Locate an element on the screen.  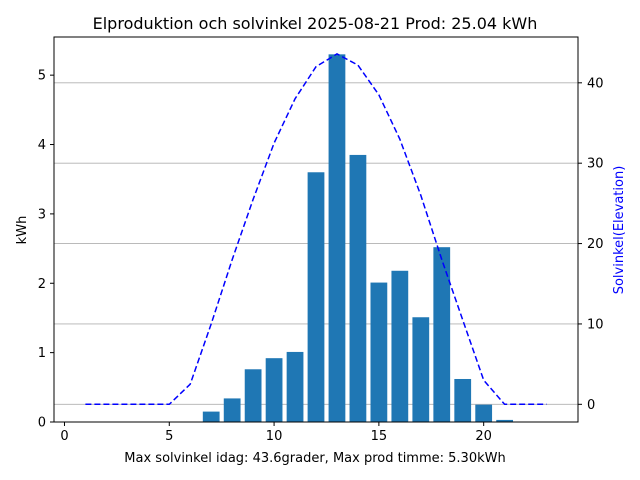
y-tick-label: 5 is located at coordinates (42, 76).